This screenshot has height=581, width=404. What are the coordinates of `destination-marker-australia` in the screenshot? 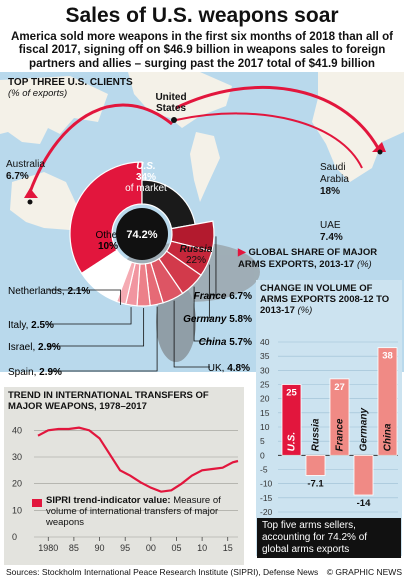 It's located at (30, 202).